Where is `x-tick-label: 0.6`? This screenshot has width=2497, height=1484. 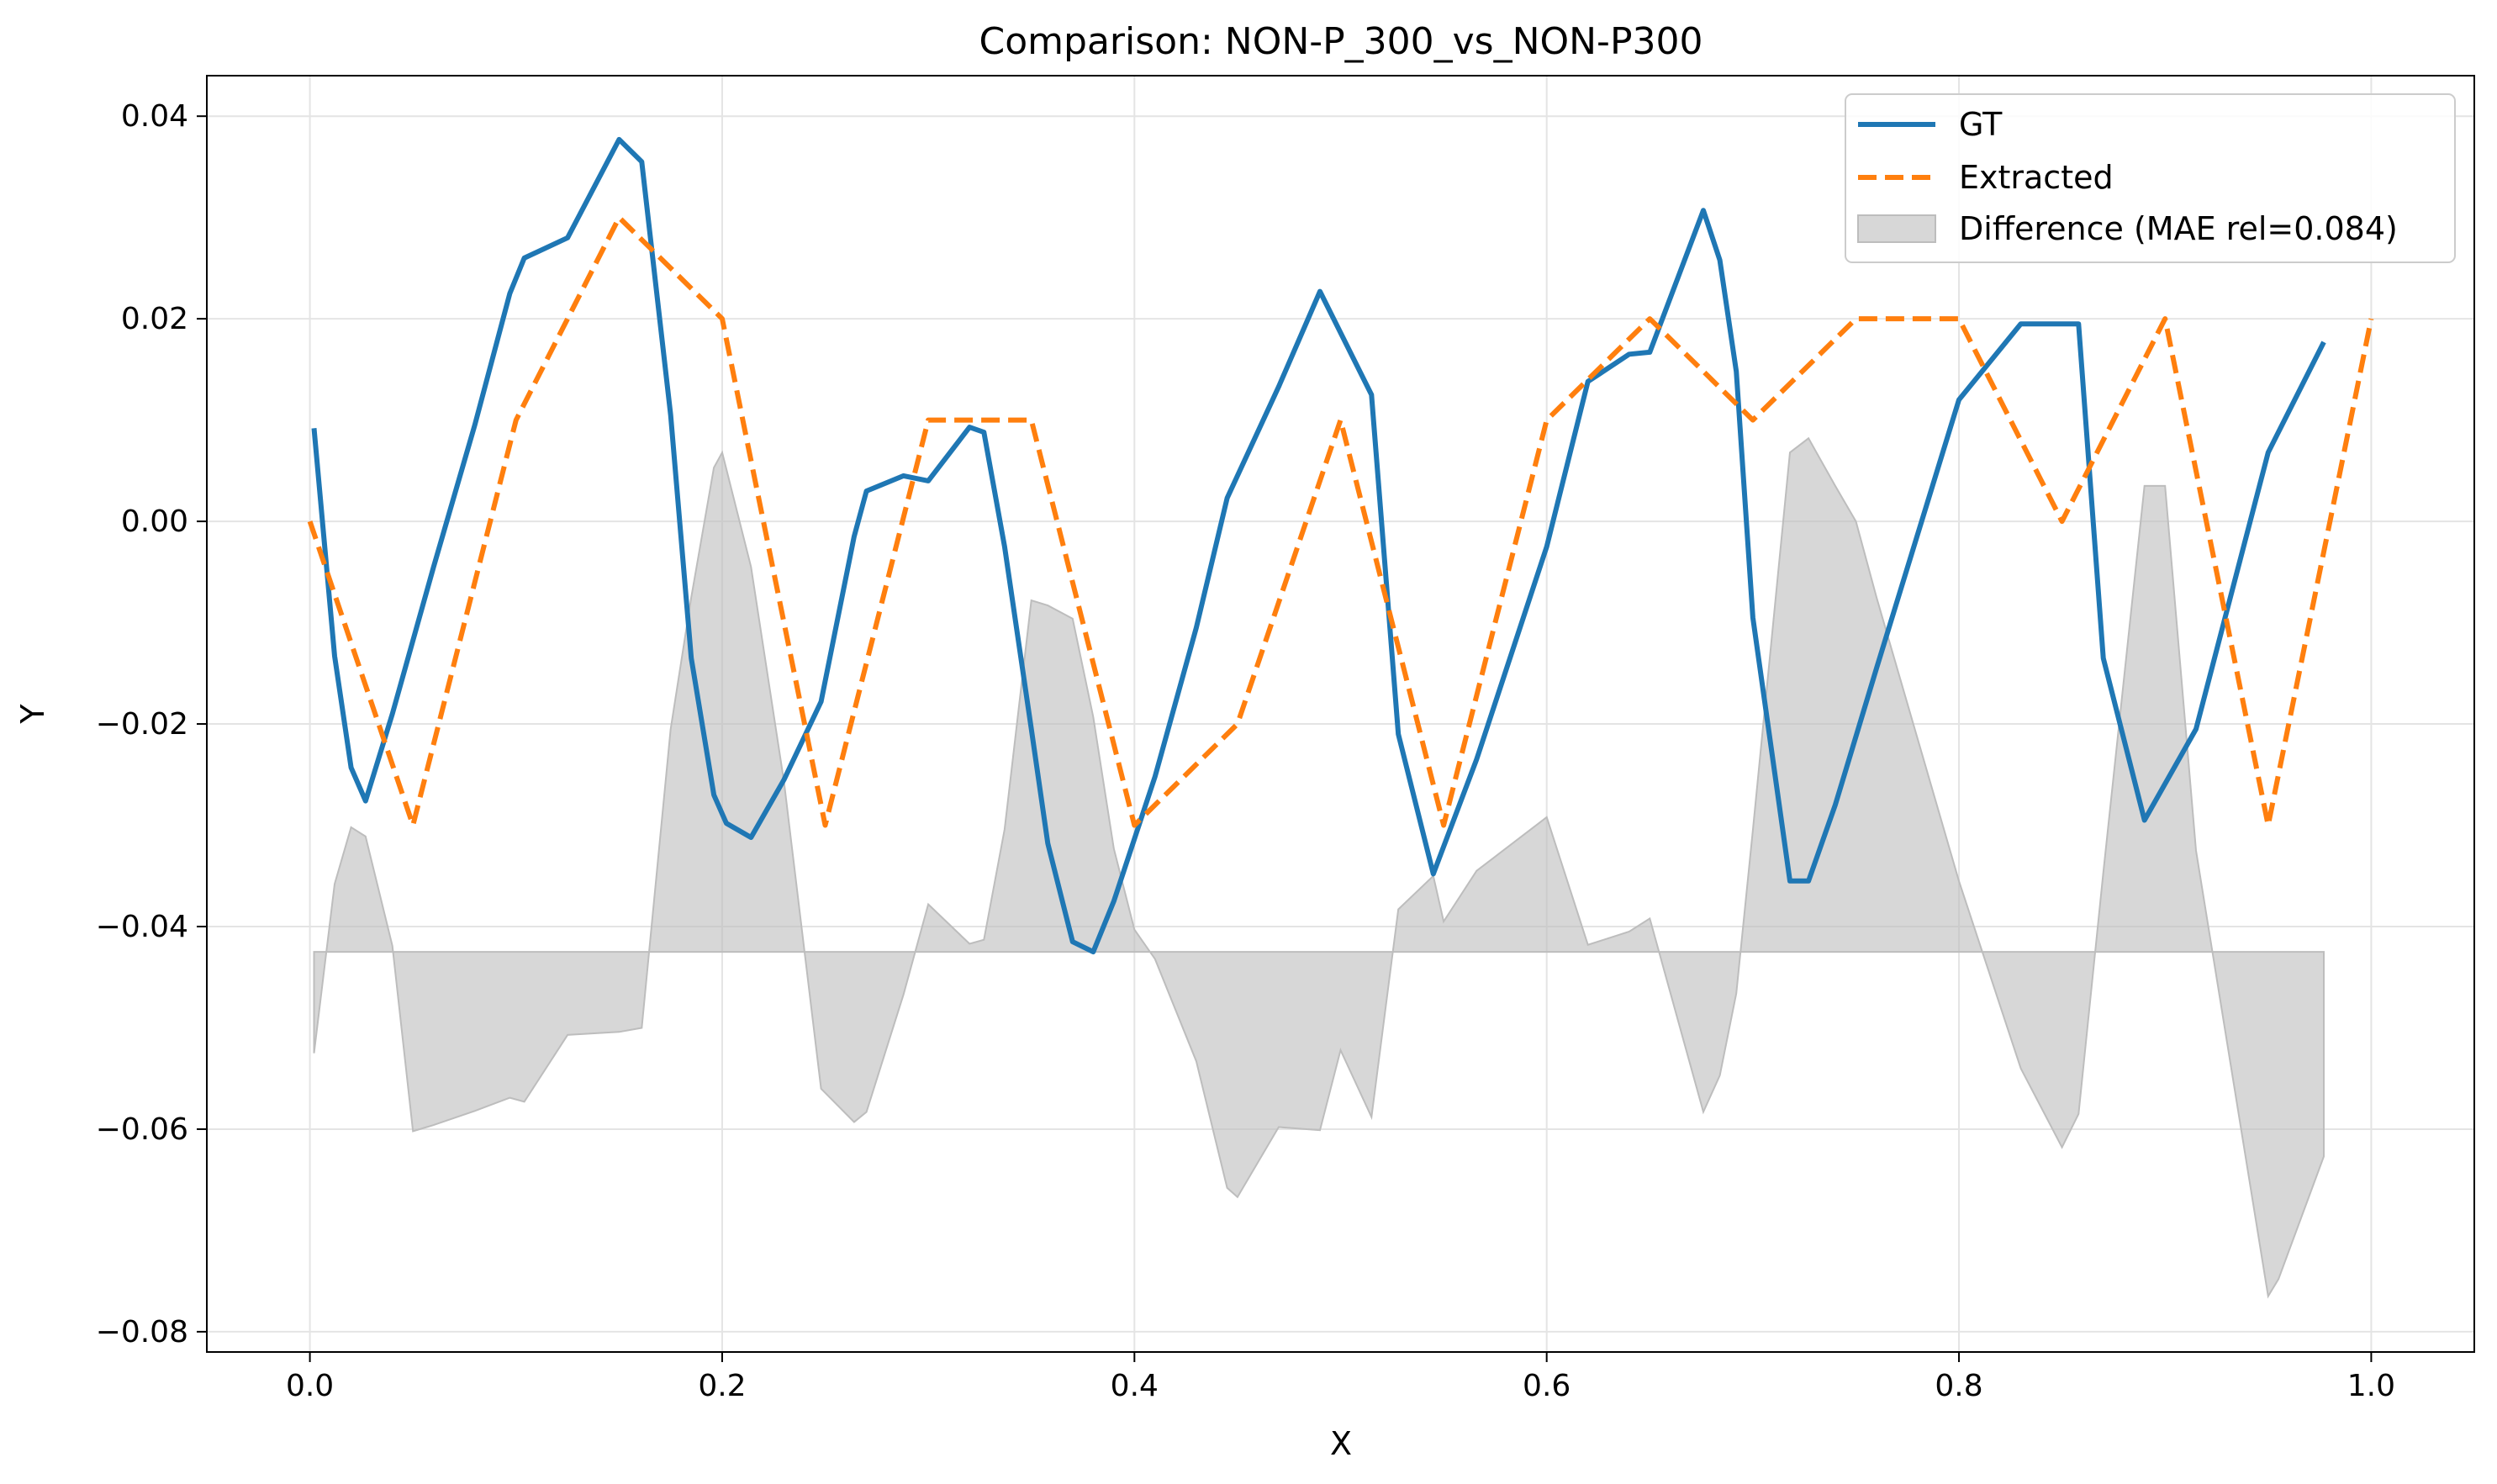
x-tick-label: 0.6 is located at coordinates (1547, 1386).